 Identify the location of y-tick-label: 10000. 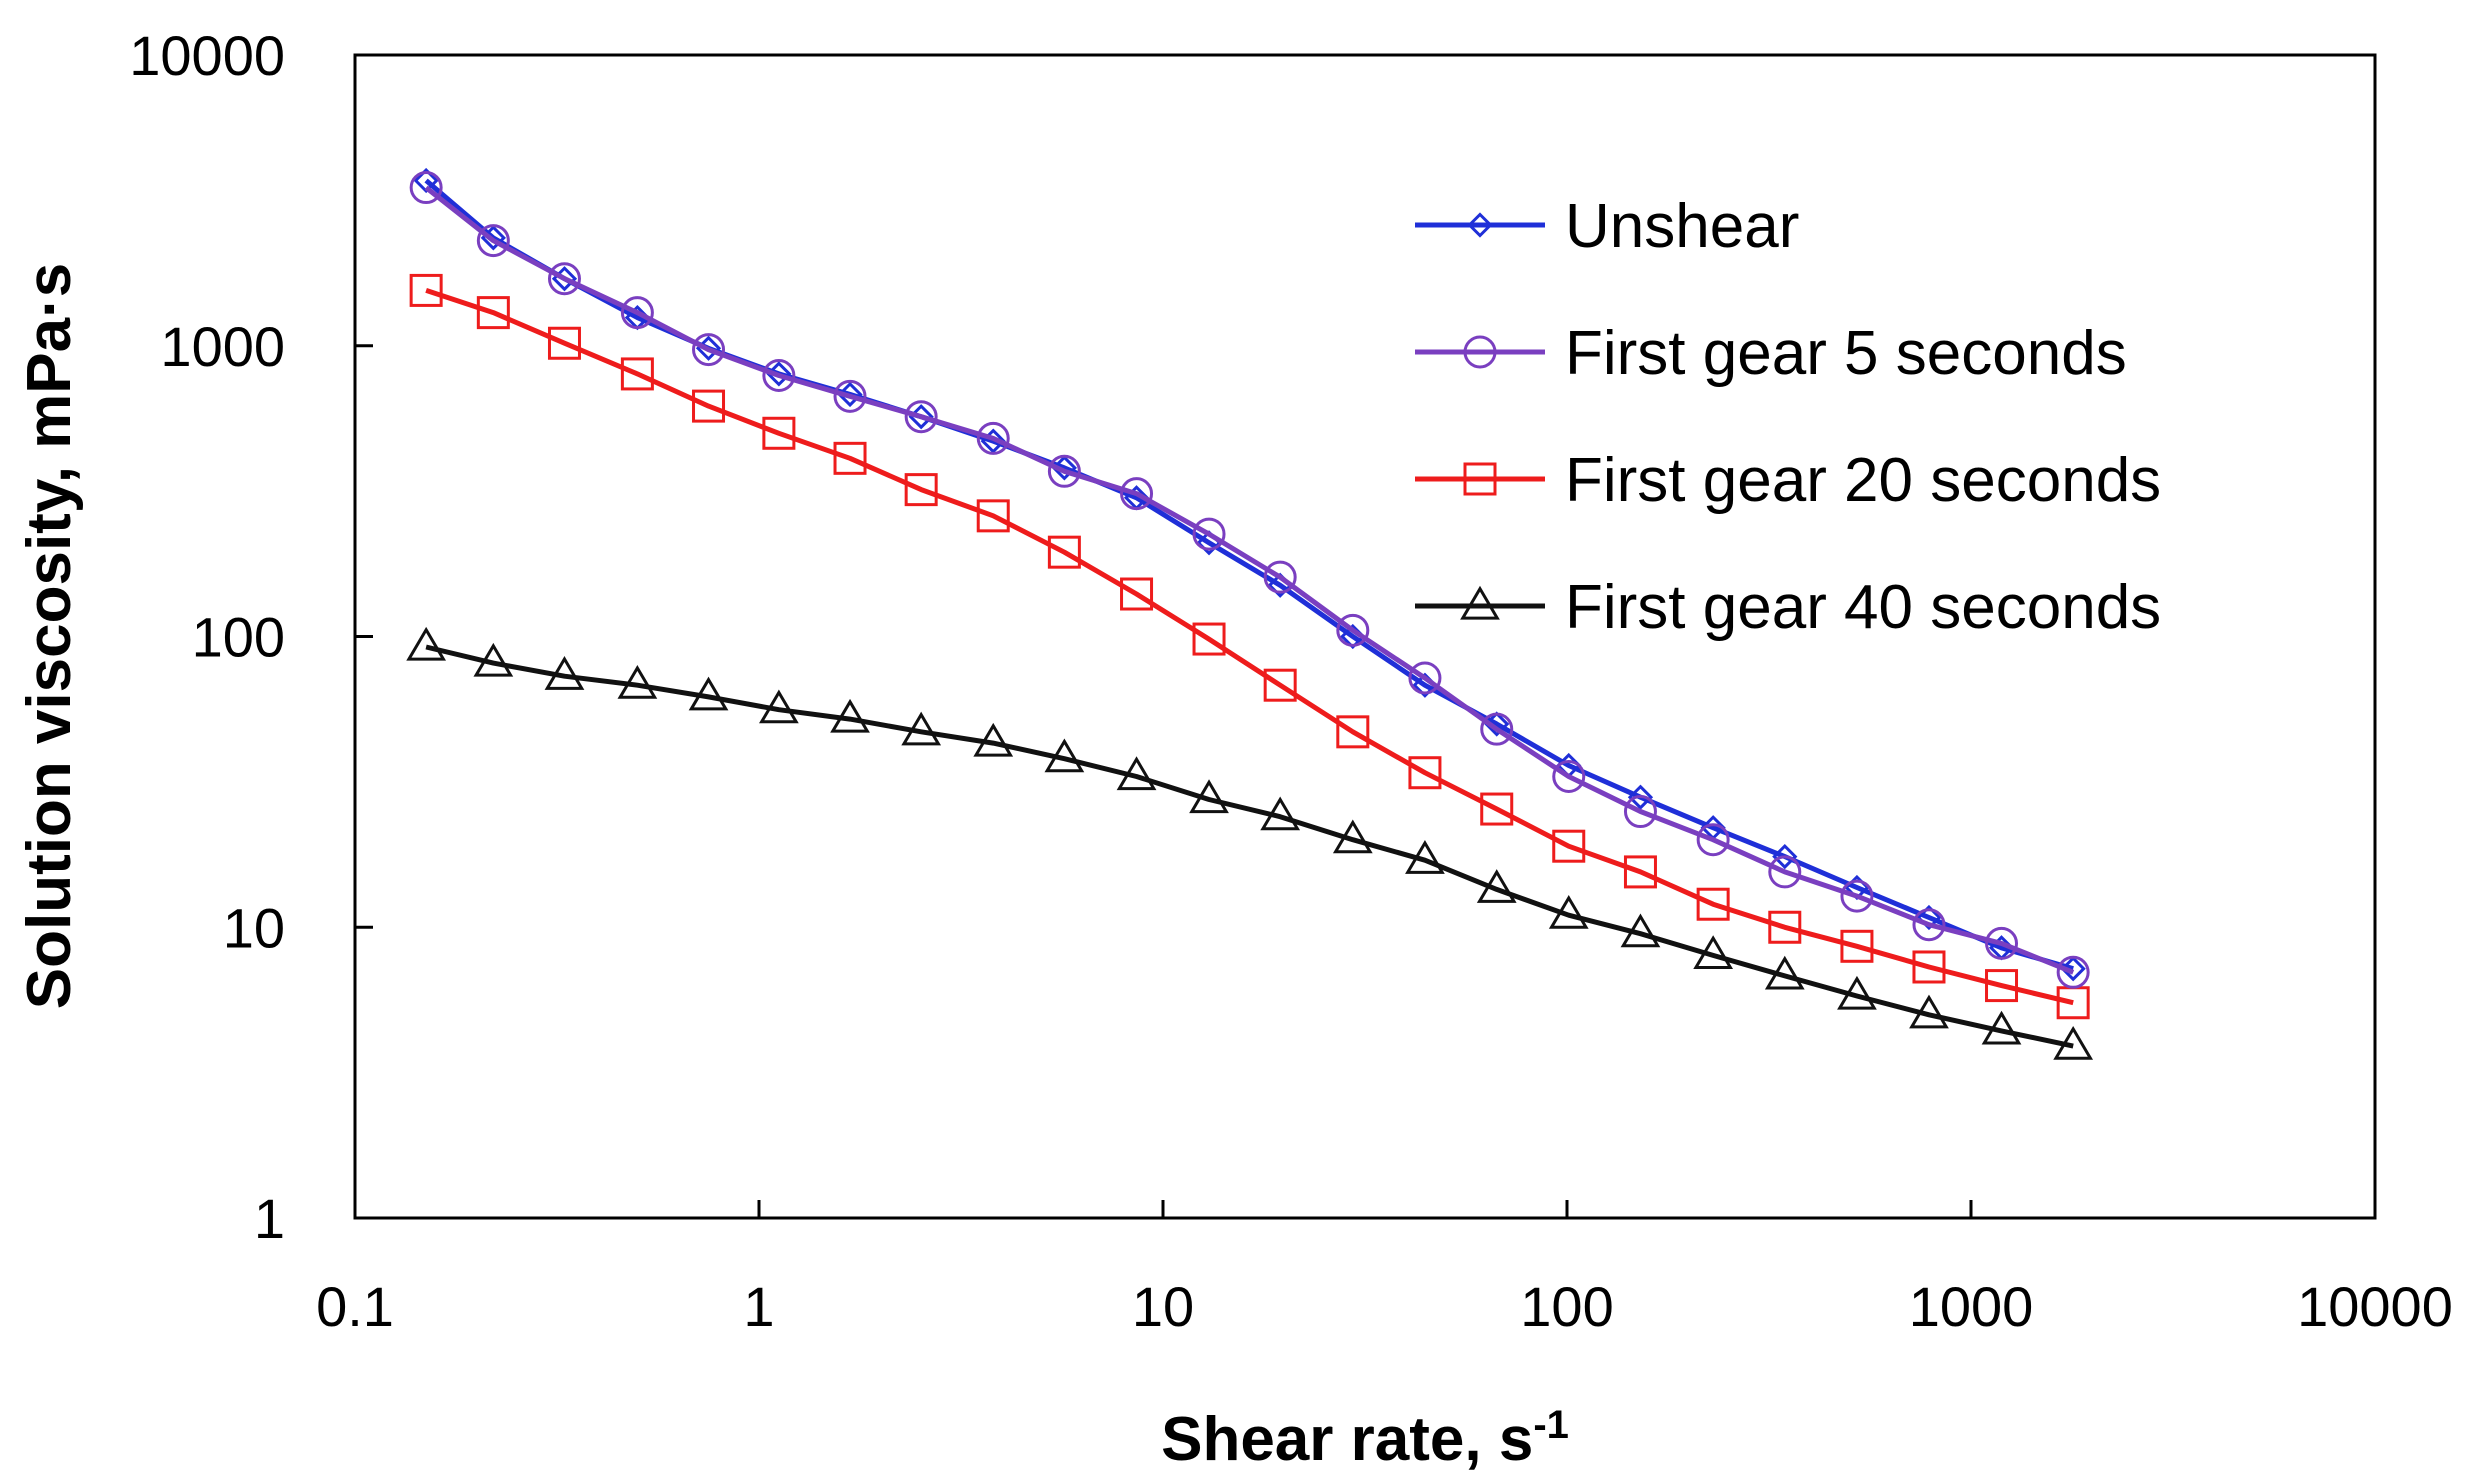
(207, 55).